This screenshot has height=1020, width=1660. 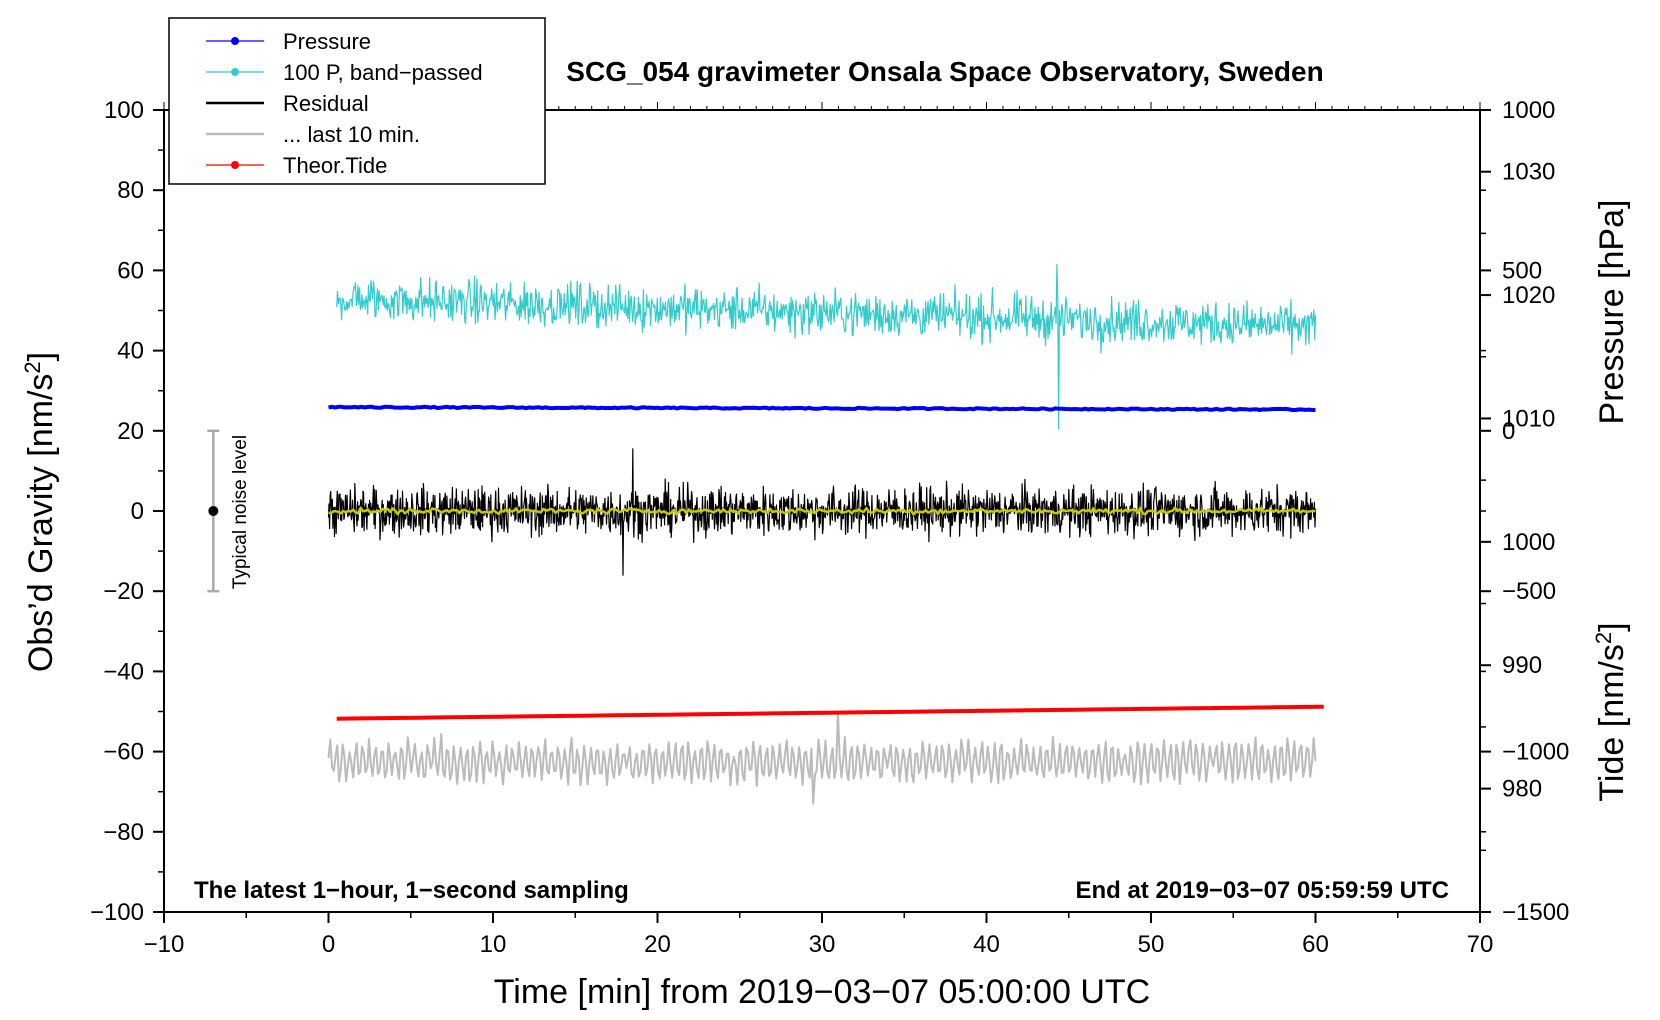 What do you see at coordinates (1612, 722) in the screenshot?
I see `tide-axis-title-main: Tide [nm/s` at bounding box center [1612, 722].